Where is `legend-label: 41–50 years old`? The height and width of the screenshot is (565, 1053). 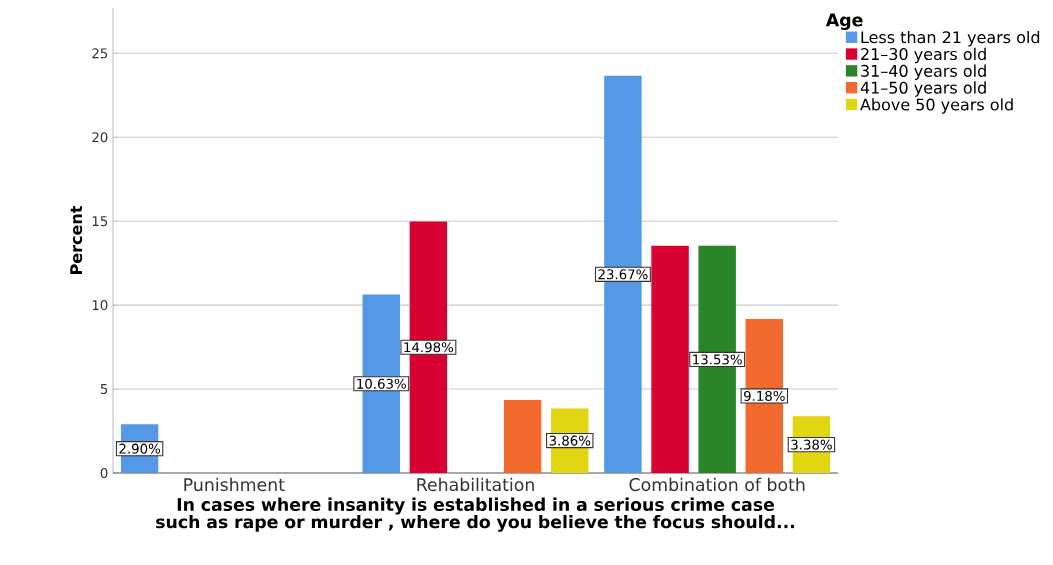 legend-label: 41–50 years old is located at coordinates (923, 89).